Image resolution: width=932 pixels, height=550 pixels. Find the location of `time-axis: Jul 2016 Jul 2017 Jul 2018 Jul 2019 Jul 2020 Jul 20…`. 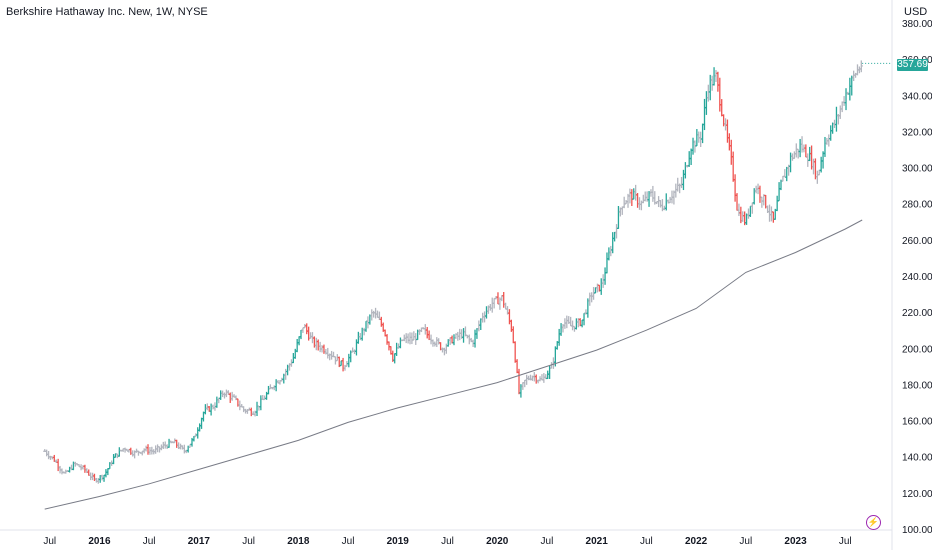

time-axis: Jul 2016 Jul 2017 Jul 2018 Jul 2019 Jul 2020 Jul 20… is located at coordinates (447, 541).